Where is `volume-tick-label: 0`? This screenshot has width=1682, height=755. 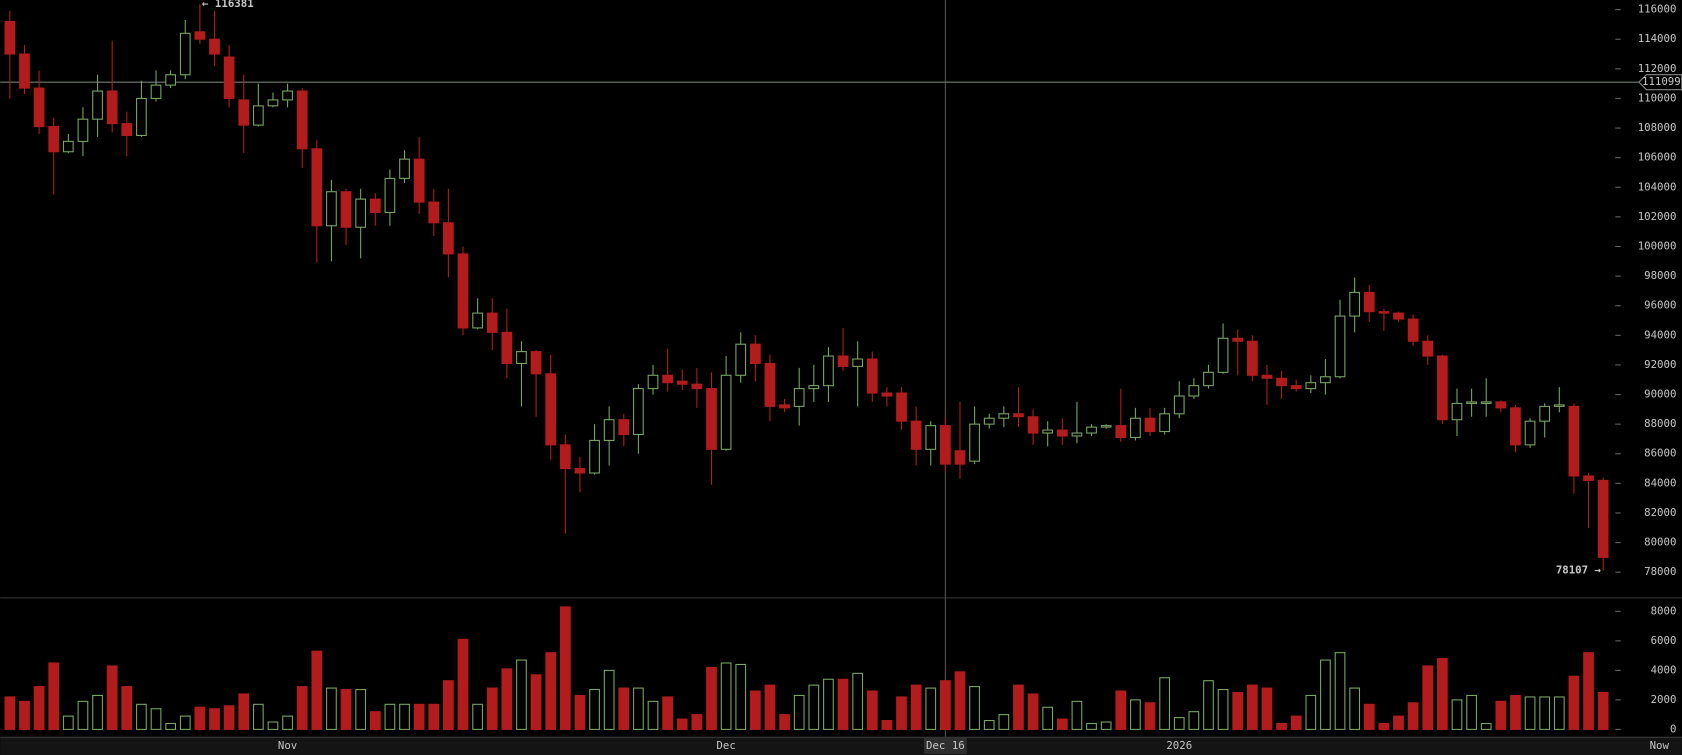 volume-tick-label: 0 is located at coordinates (1673, 728).